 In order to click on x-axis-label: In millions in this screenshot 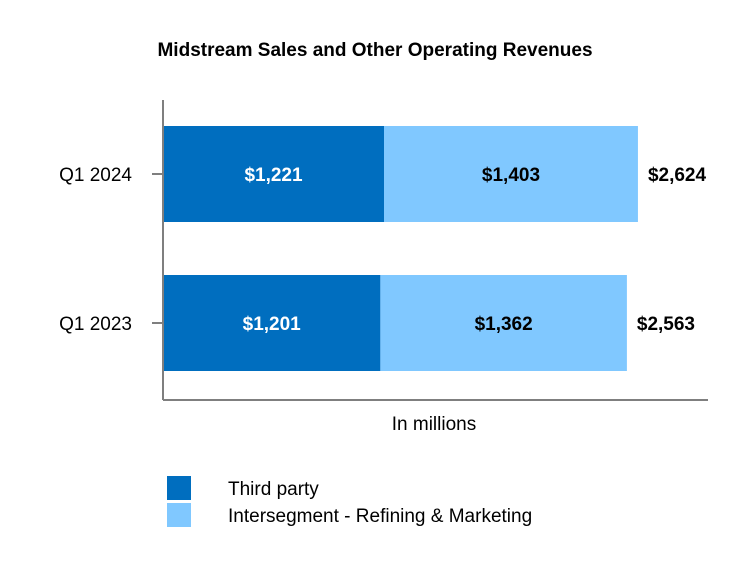, I will do `click(434, 424)`.